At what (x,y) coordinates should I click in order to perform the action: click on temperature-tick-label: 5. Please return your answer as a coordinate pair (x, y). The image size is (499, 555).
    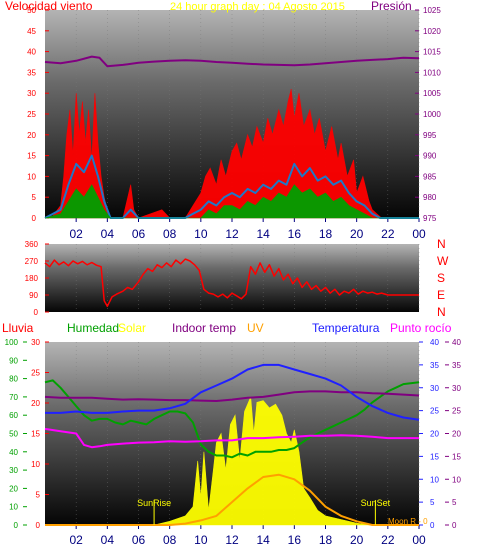
    Looking at the image, I should click on (432, 502).